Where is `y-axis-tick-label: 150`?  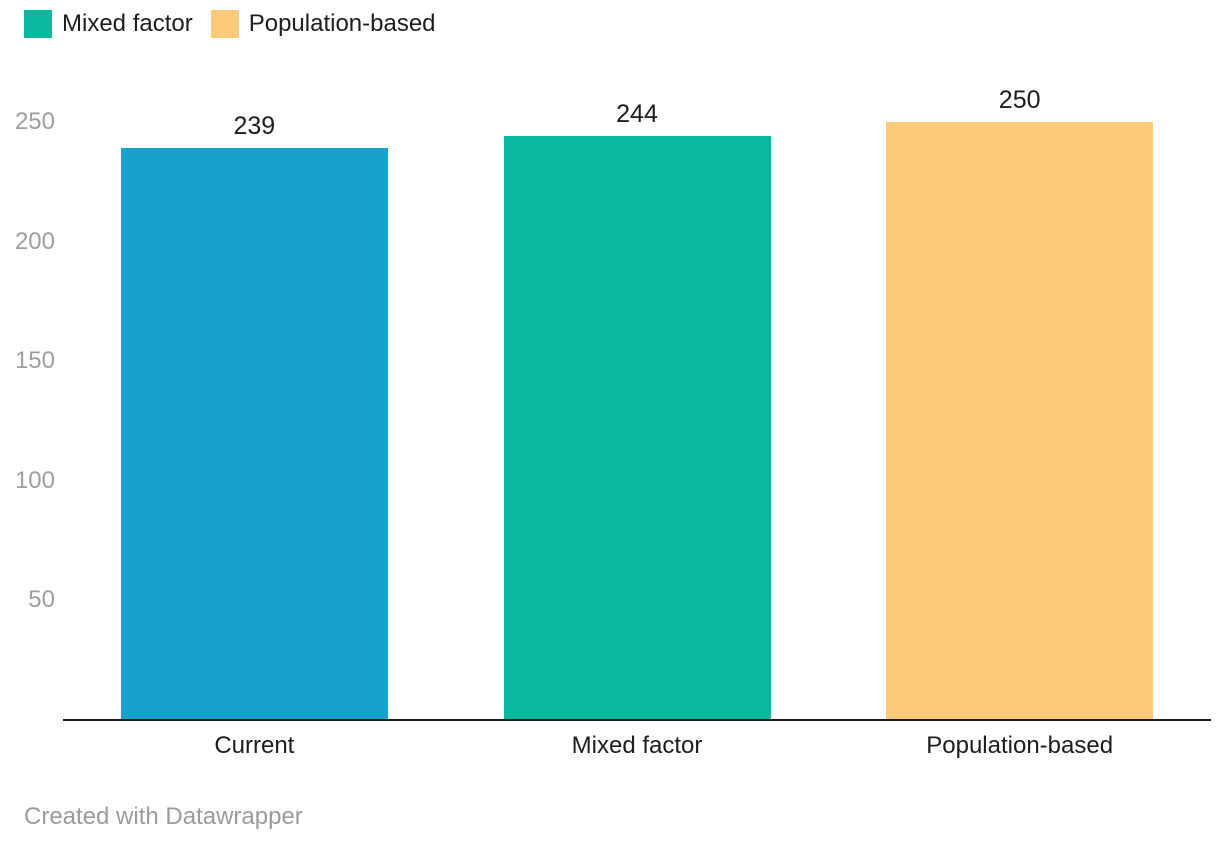
y-axis-tick-label: 150 is located at coordinates (34, 361).